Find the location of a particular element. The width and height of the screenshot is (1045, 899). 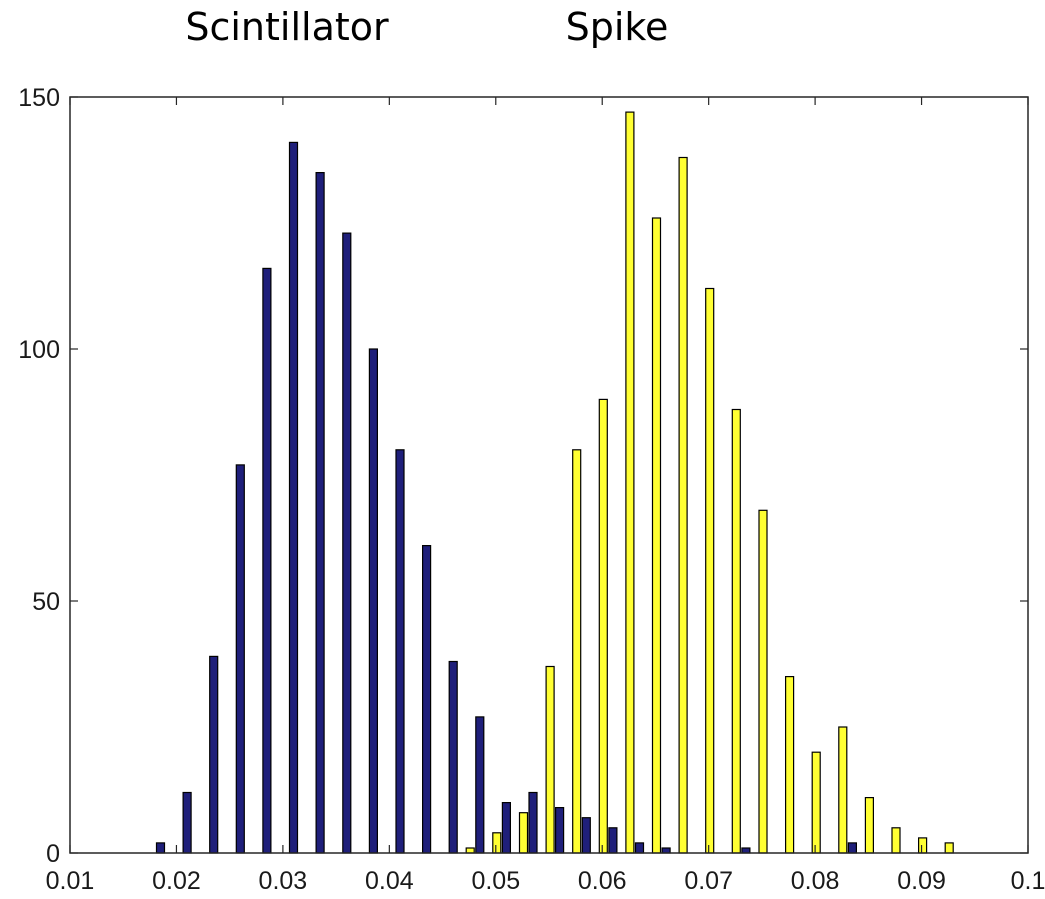

y-tick-label-2: 100 is located at coordinates (39, 350).